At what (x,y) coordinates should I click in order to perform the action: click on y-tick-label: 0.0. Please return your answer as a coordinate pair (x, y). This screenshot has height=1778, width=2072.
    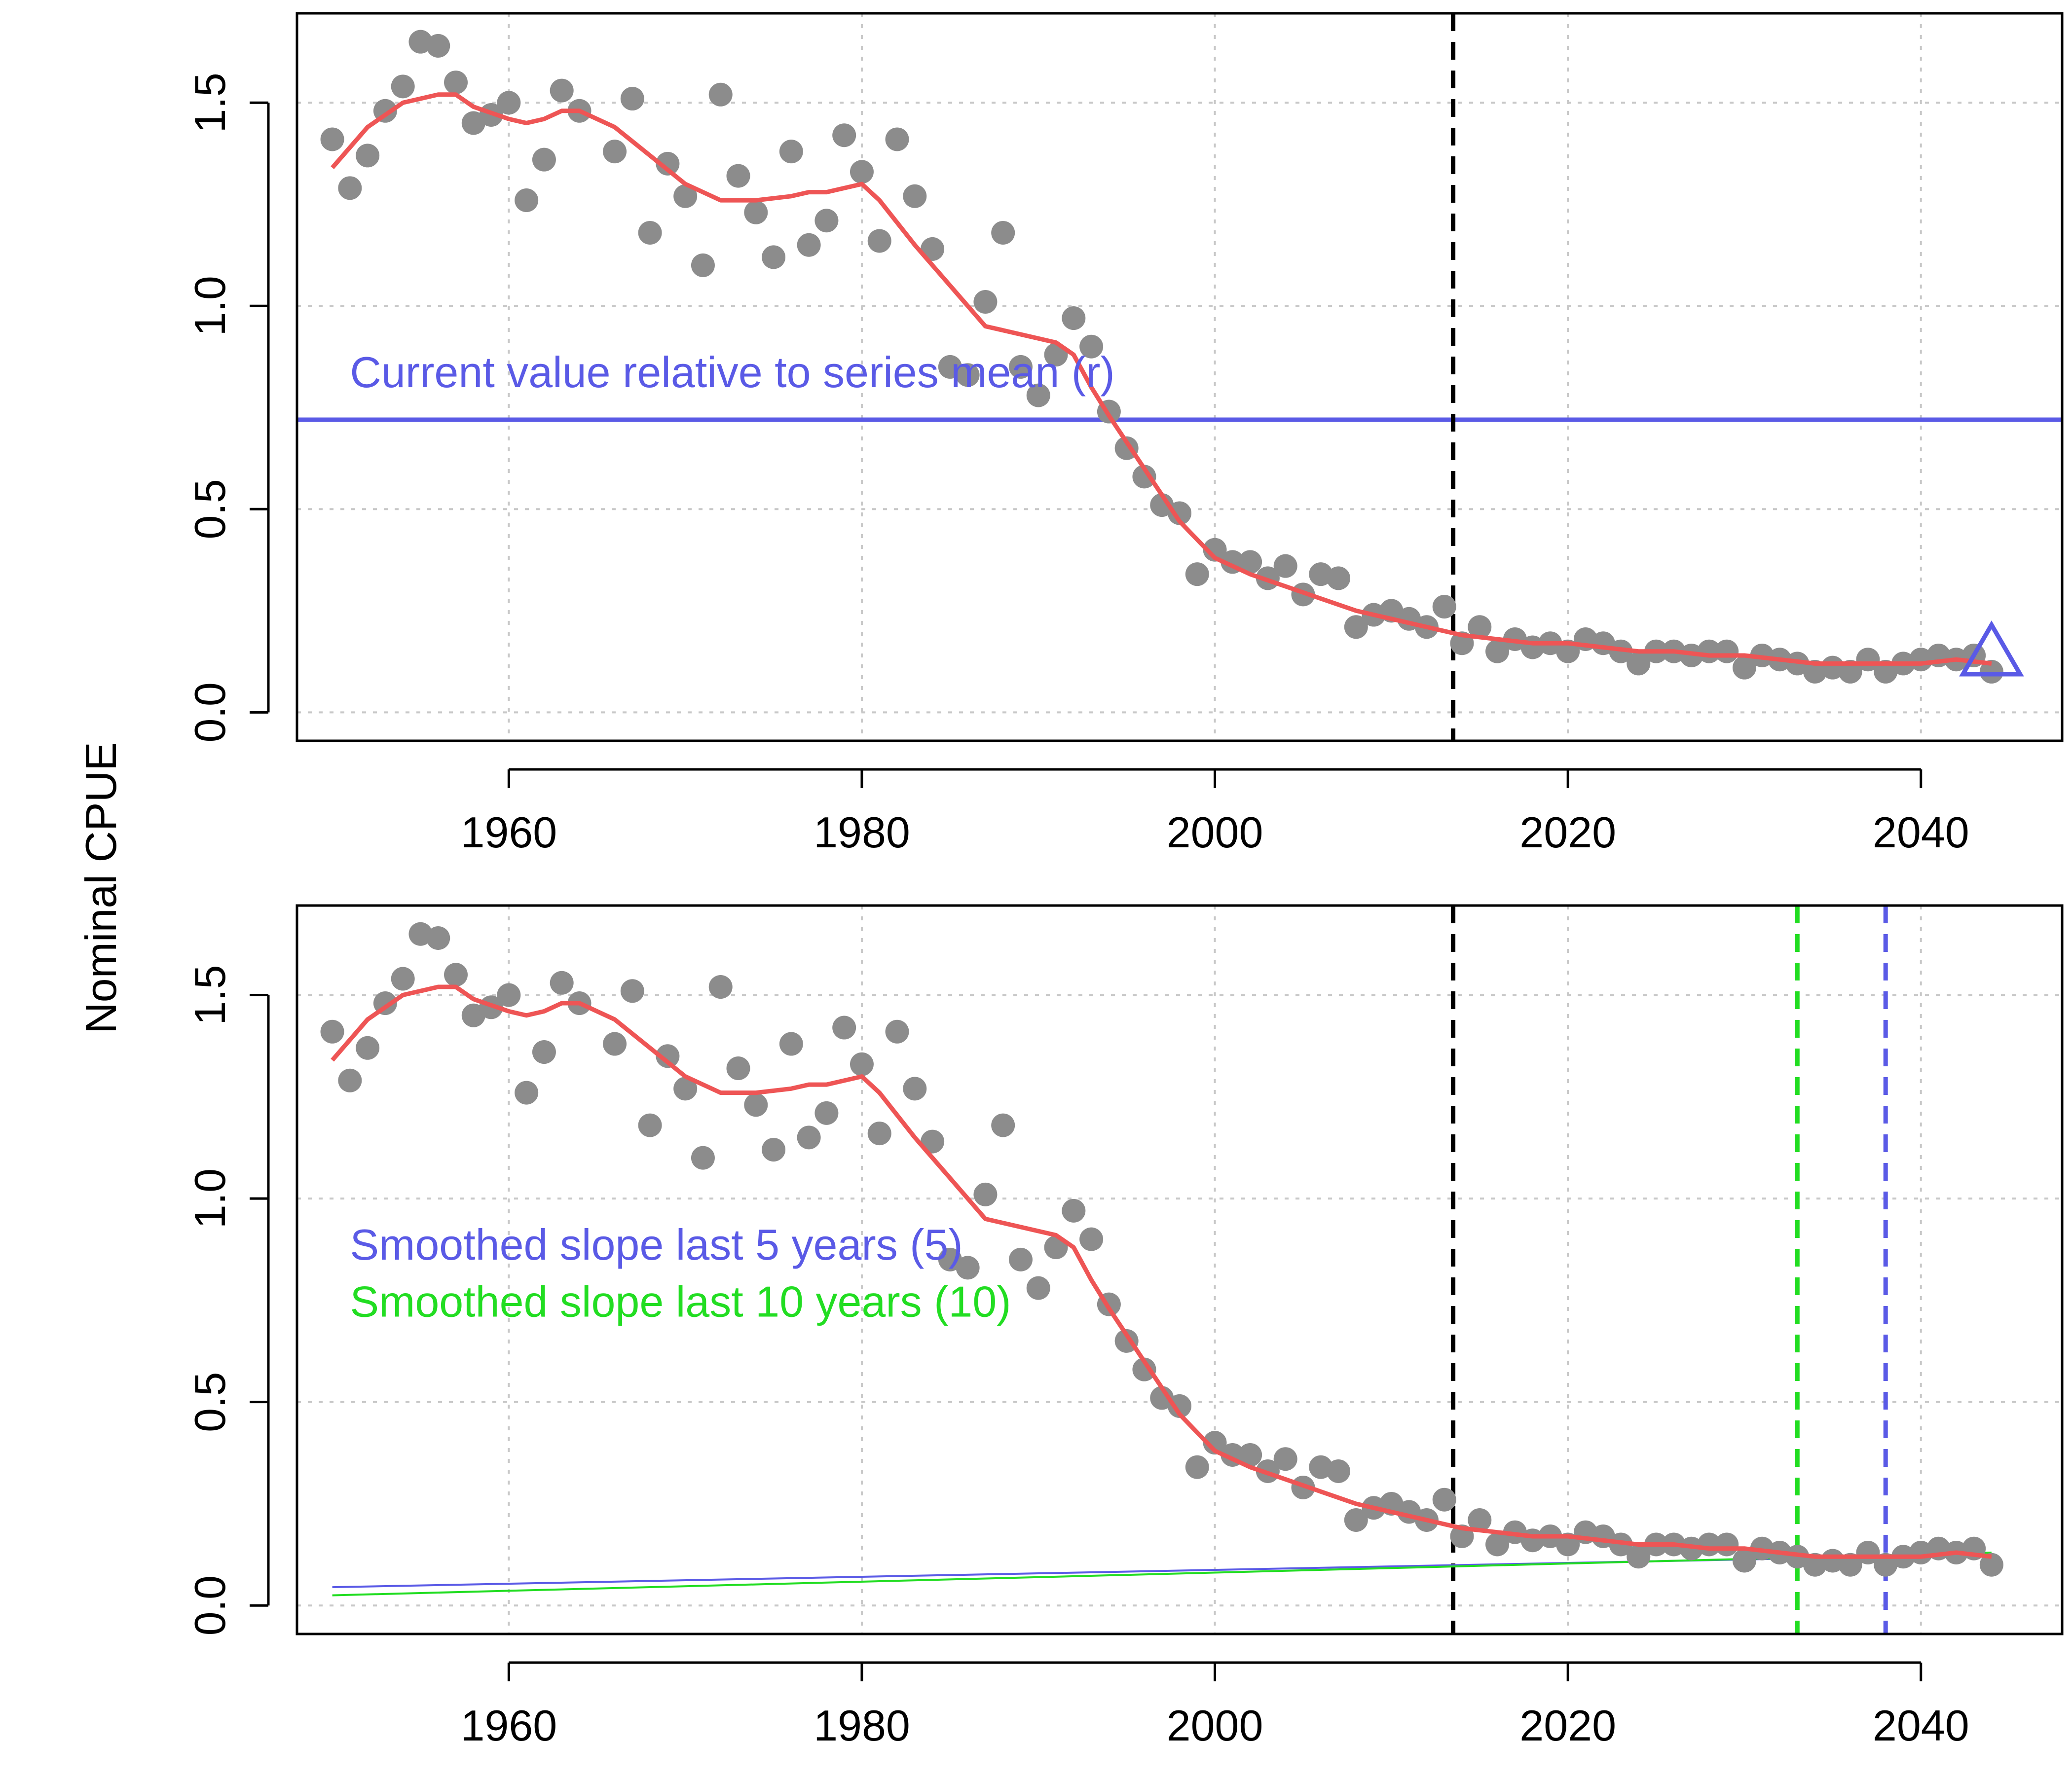
    Looking at the image, I should click on (210, 1605).